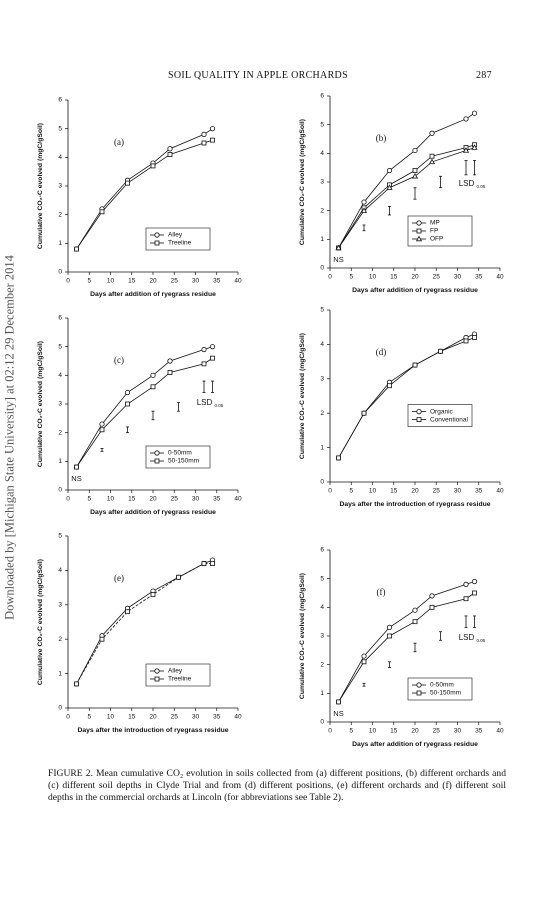  Describe the element at coordinates (180, 679) in the screenshot. I see `legend-label: Treeline` at that location.